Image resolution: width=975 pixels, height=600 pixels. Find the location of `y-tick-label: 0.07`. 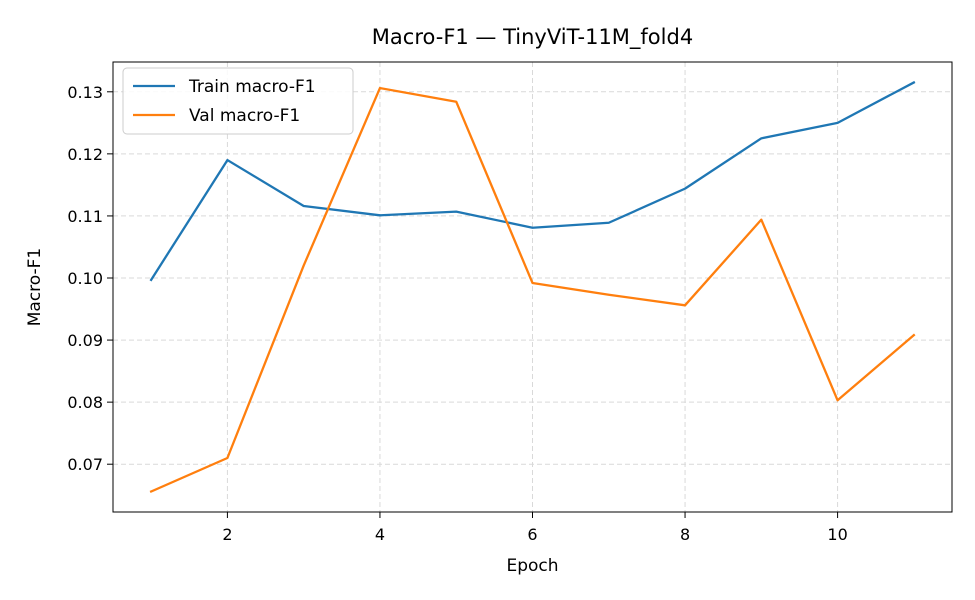

y-tick-label: 0.07 is located at coordinates (85, 464).